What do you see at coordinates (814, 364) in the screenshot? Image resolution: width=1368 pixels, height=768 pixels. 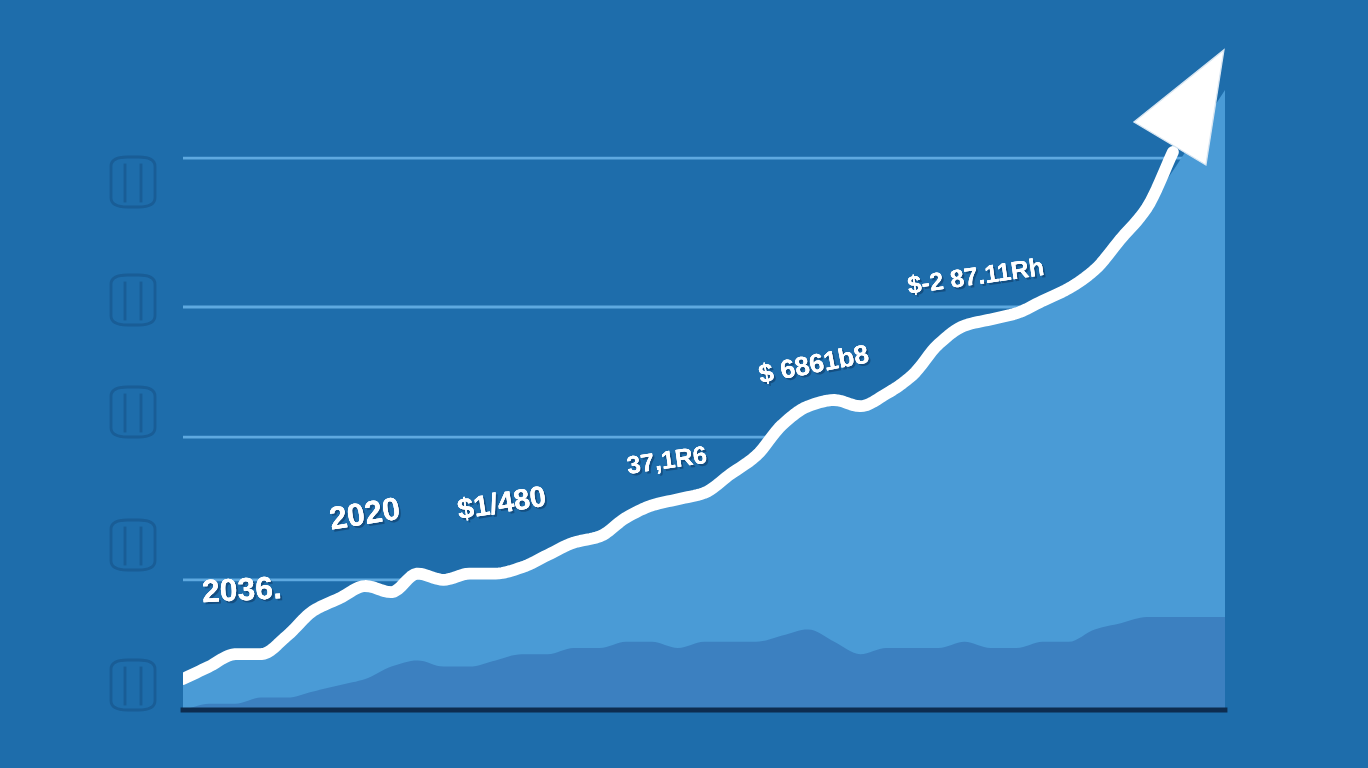 I see `annotation: $ 6861b8` at bounding box center [814, 364].